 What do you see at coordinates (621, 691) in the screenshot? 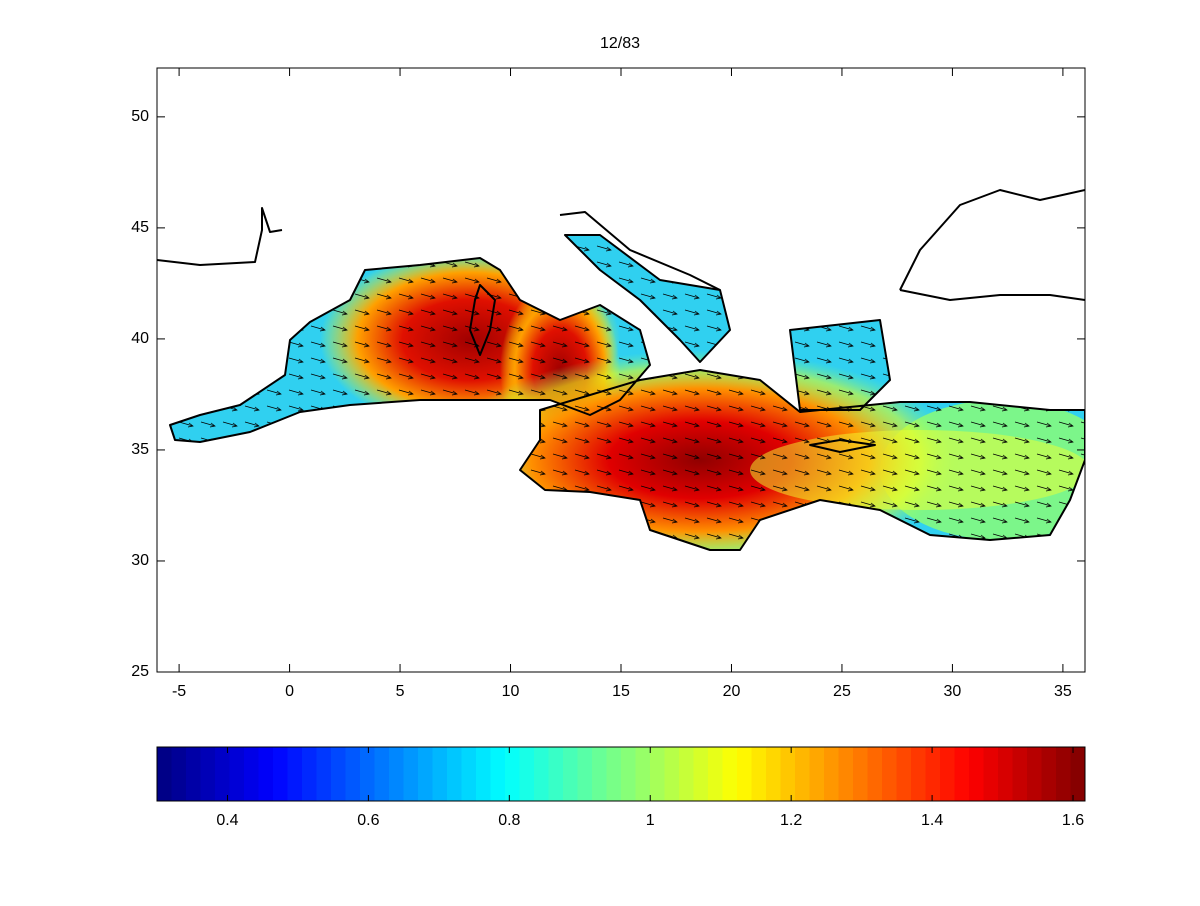
I see `x-tick-label: 15` at bounding box center [621, 691].